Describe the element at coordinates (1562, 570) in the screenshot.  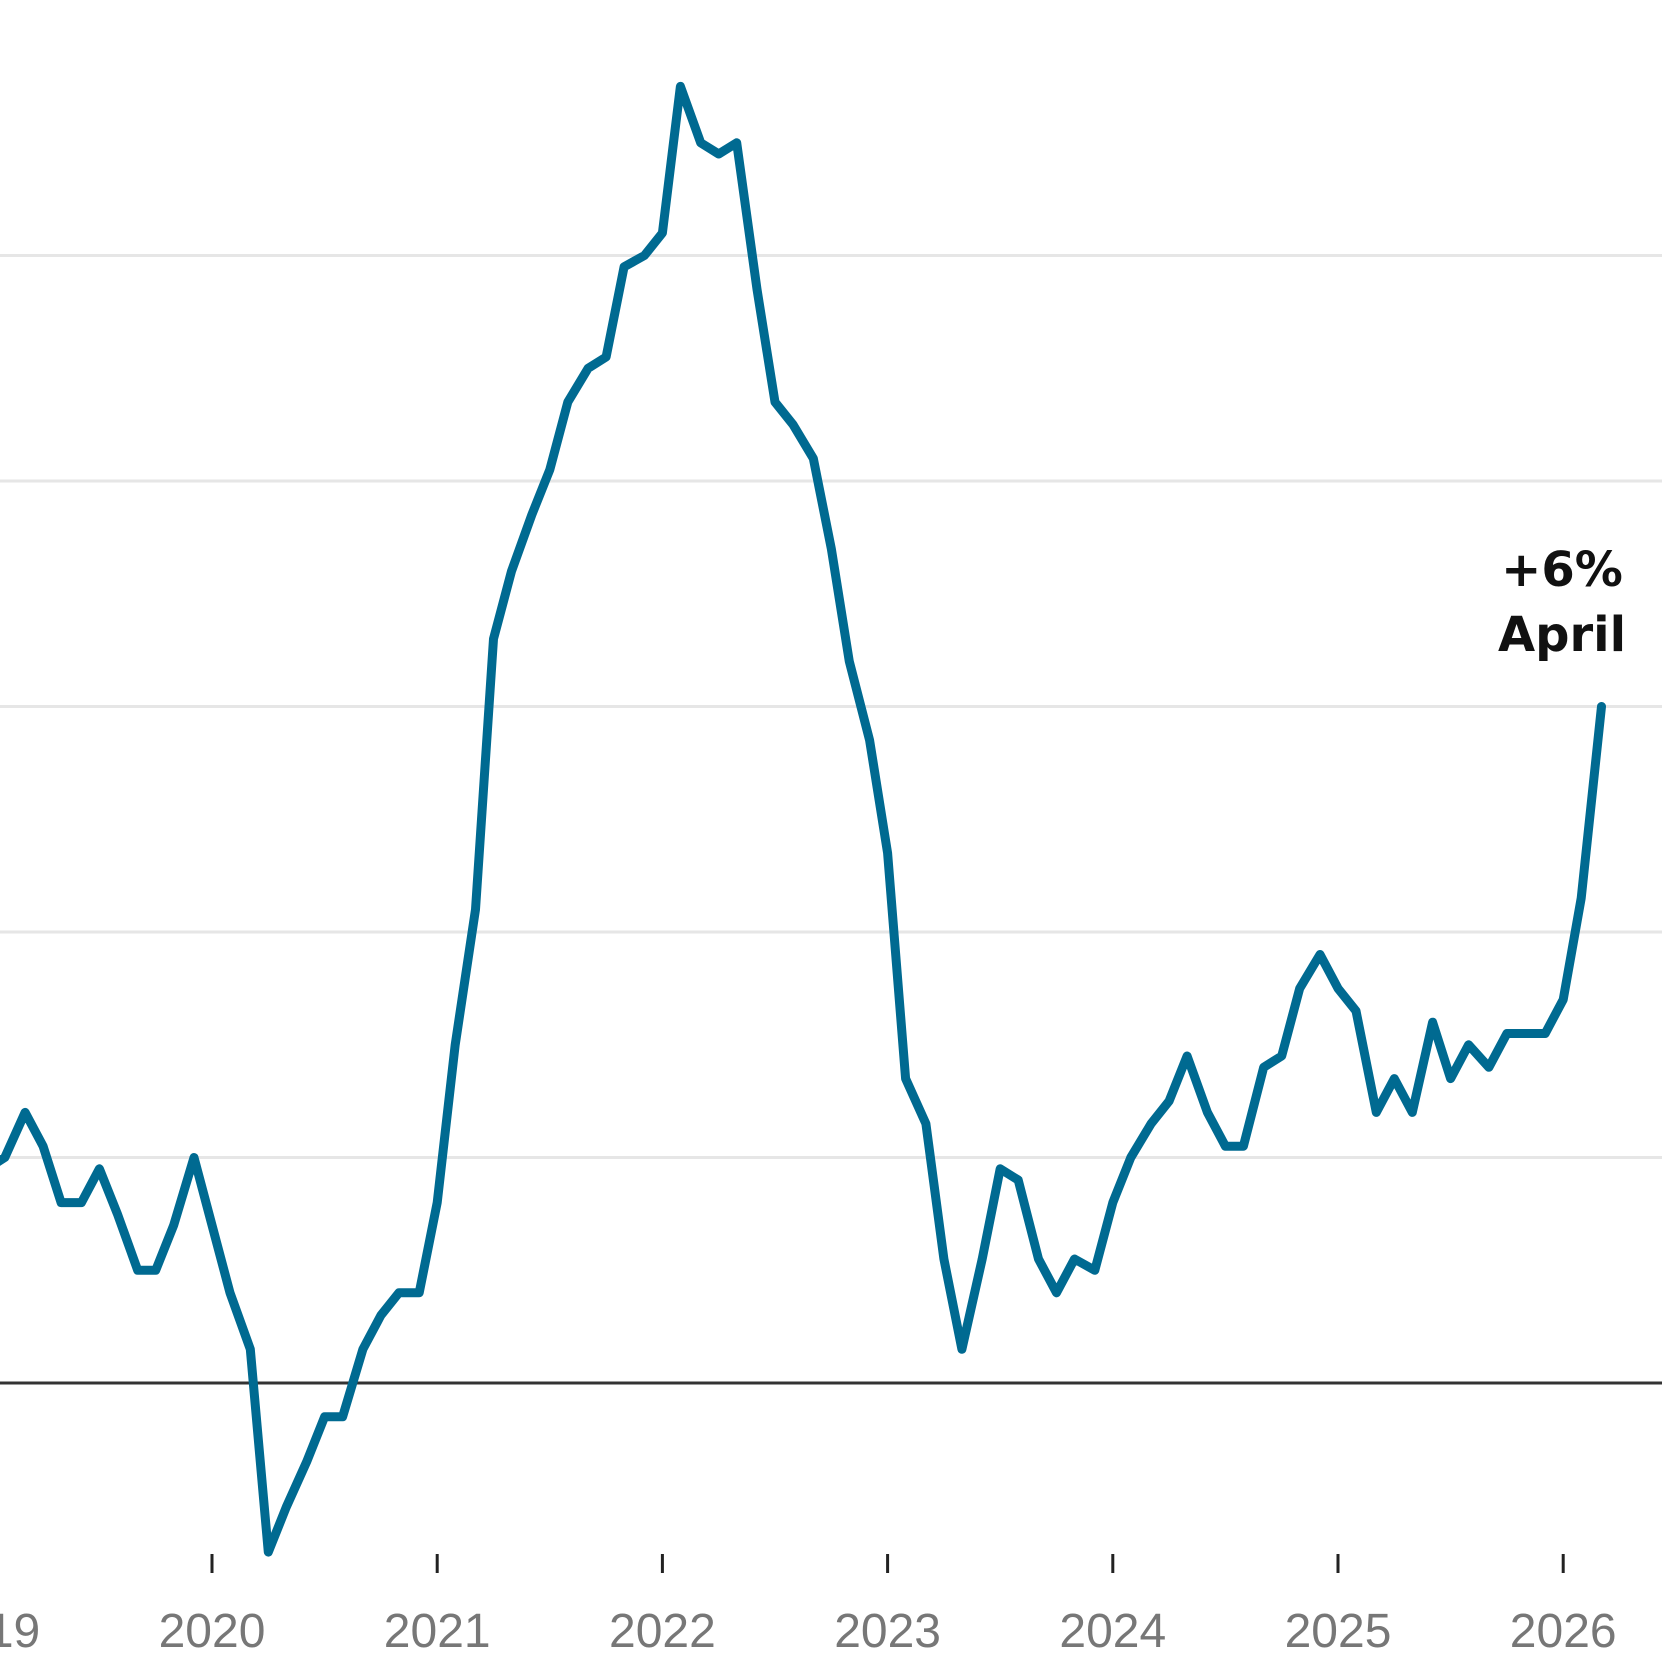
I see `annotation-value: +6%` at that location.